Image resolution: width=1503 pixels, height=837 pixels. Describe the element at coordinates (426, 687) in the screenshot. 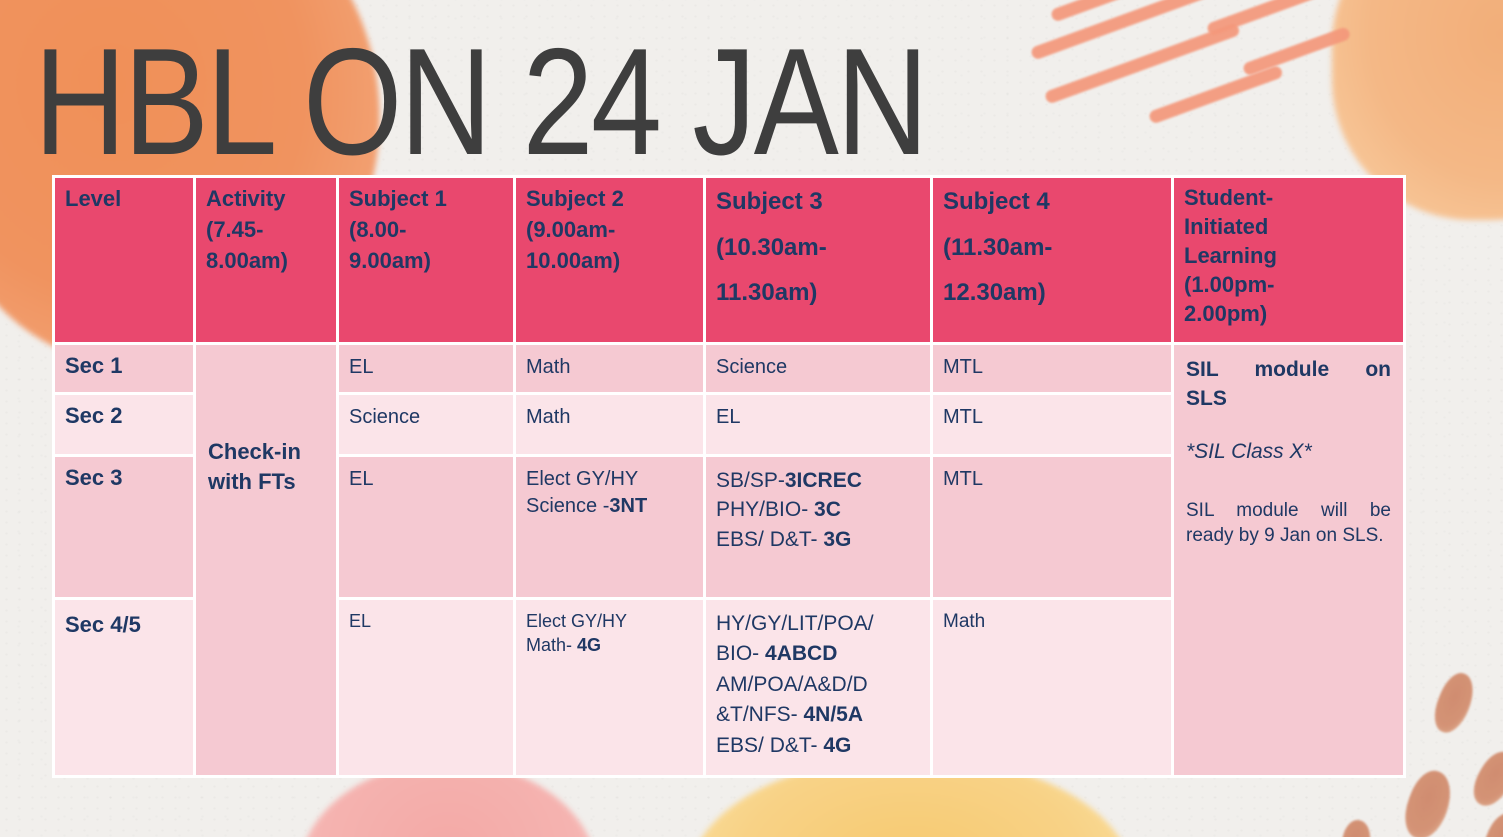

I see `cell-sec45-subject1: EL` at that location.